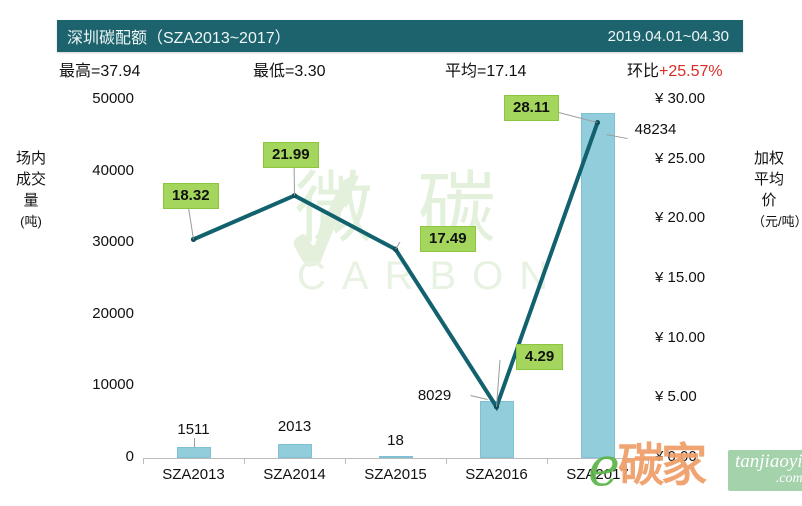 The image size is (802, 506). Describe the element at coordinates (294, 474) in the screenshot. I see `x-axis-category-label: SZA2014` at that location.